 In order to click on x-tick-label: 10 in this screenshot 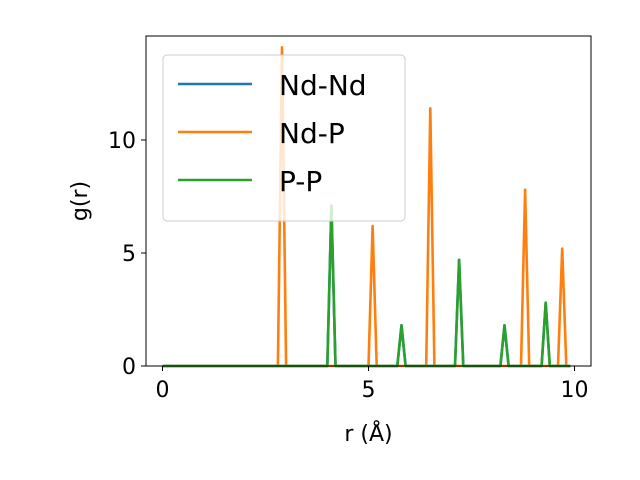, I will do `click(575, 390)`.